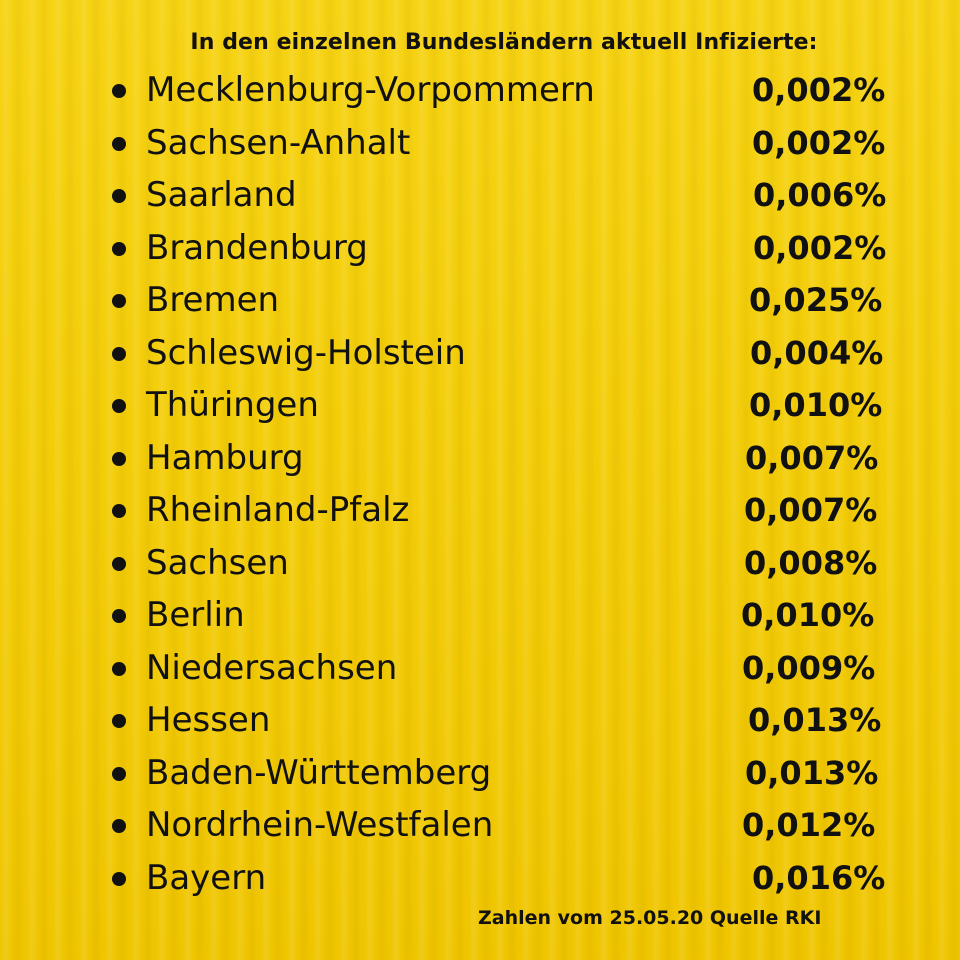 The height and width of the screenshot is (960, 960). I want to click on state-name: Nordrhein-Westfalen, so click(320, 825).